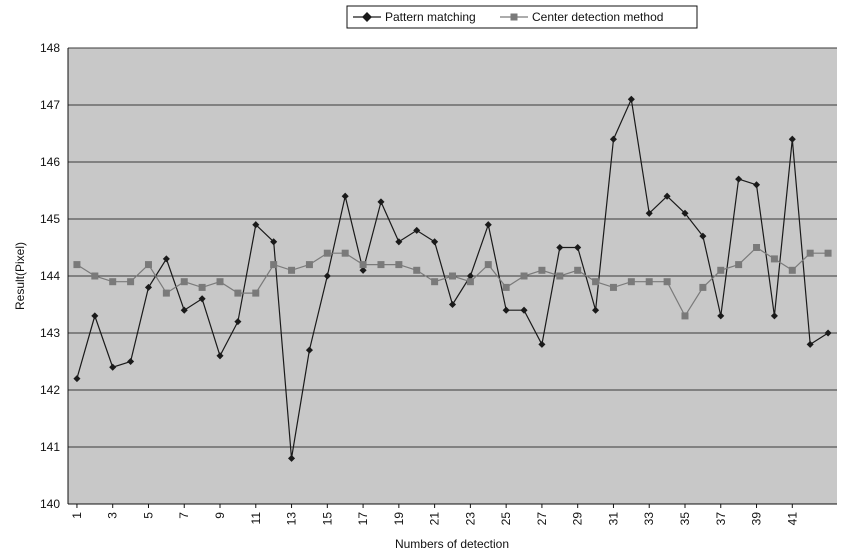 This screenshot has width=860, height=555. What do you see at coordinates (506, 519) in the screenshot?
I see `x-tick-label: 25` at bounding box center [506, 519].